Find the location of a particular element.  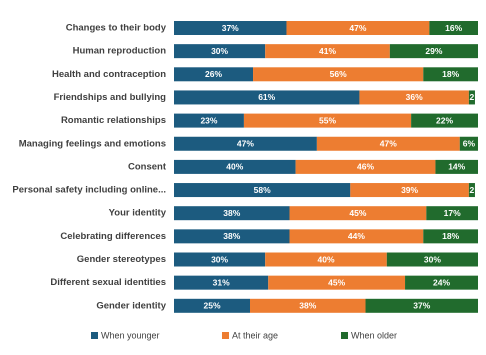

value-label: 31% is located at coordinates (221, 282).